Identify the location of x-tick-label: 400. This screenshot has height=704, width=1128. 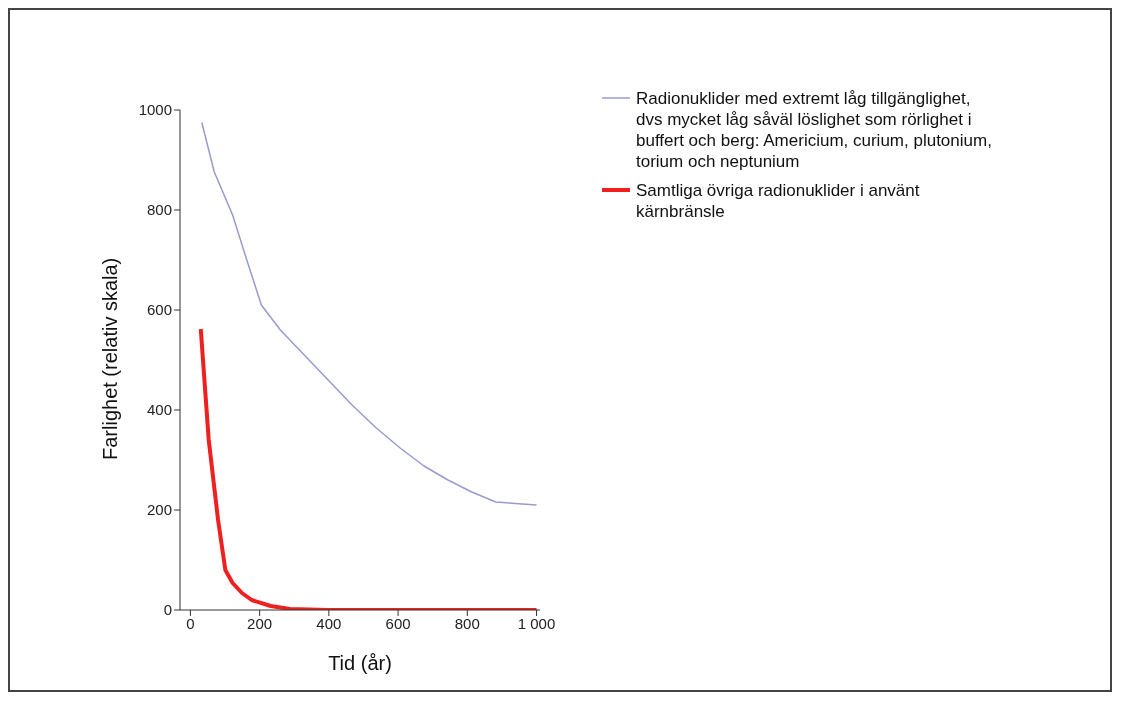
(329, 623).